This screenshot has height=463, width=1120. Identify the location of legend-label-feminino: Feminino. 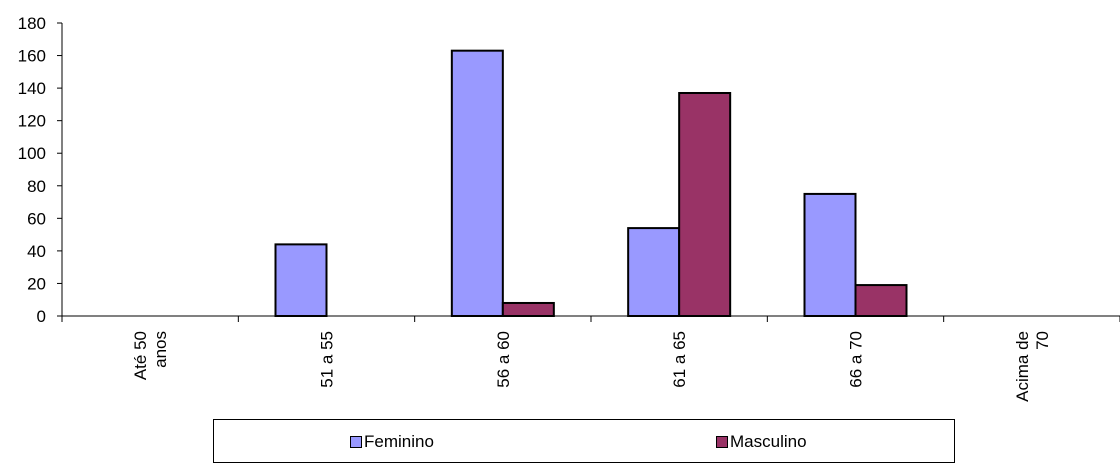
(399, 441).